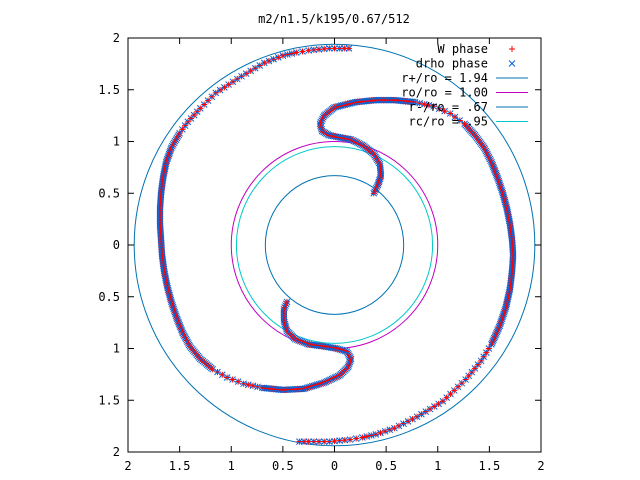  I want to click on chart-title: m2/n1.5/k195/0.67/512, so click(334, 19).